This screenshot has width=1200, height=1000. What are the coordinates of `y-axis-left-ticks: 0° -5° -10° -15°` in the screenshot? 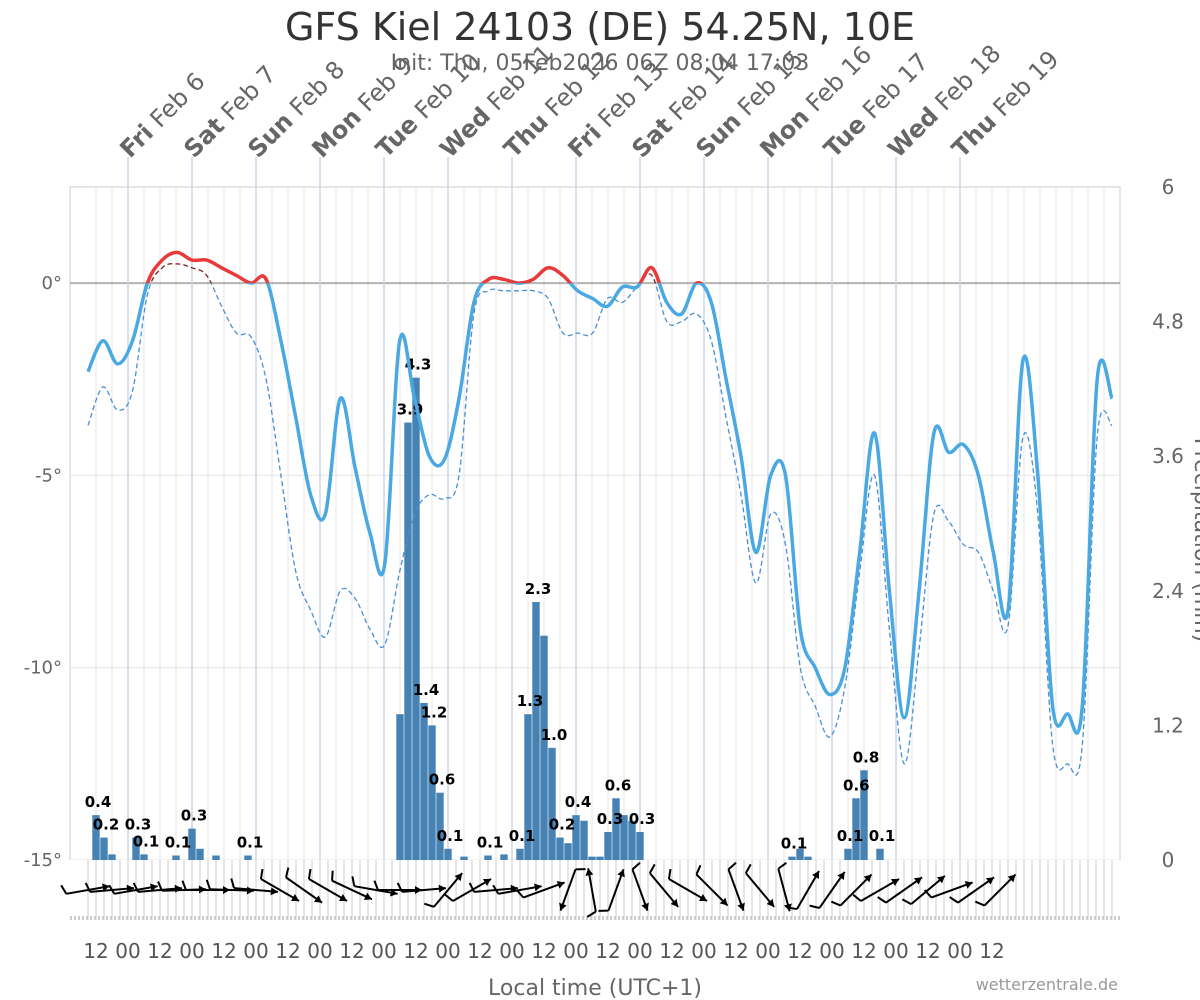 It's located at (43, 572).